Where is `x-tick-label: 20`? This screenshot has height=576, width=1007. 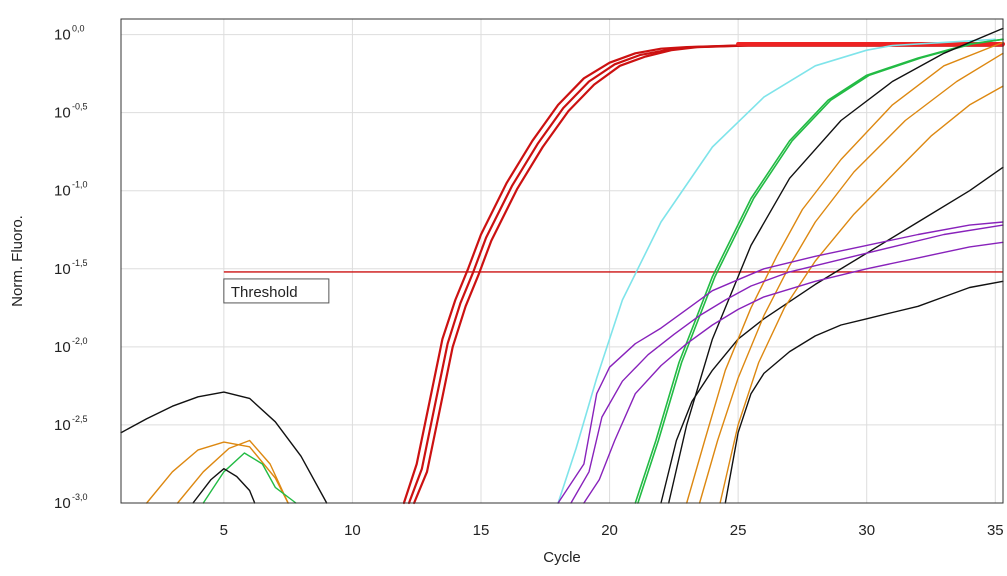 x-tick-label: 20 is located at coordinates (609, 530).